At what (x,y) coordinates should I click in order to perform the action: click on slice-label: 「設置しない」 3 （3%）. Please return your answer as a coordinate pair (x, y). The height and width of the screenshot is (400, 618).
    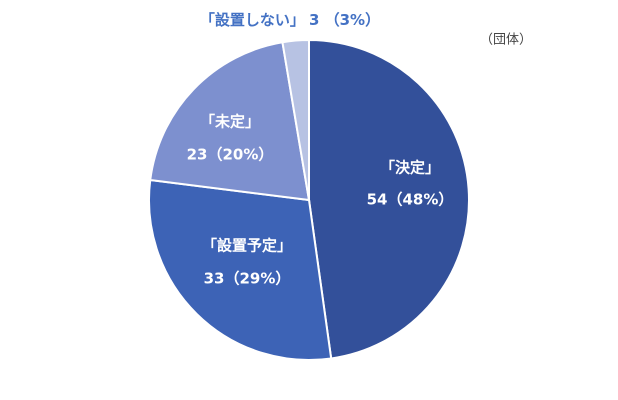
    Looking at the image, I should click on (290, 20).